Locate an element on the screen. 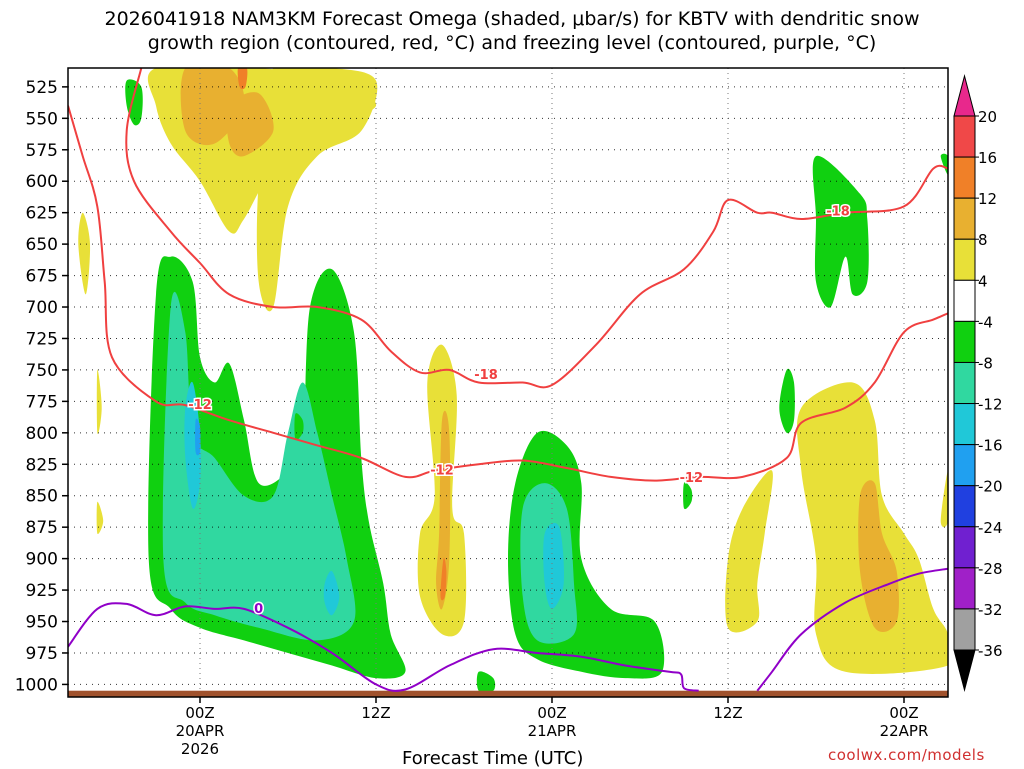  colorbar-label-12: -32 is located at coordinates (990, 610).